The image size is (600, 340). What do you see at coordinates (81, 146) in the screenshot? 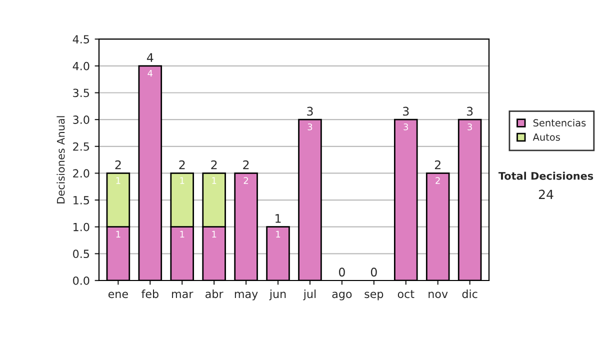
I see `y-tick-label: 2.5` at bounding box center [81, 146].